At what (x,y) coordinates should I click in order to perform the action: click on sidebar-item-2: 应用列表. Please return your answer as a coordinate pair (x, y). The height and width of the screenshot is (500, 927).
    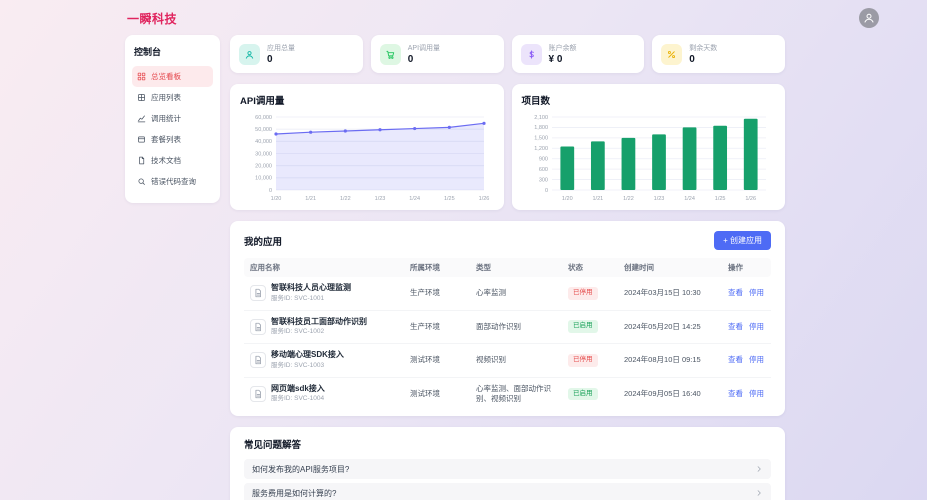
    Looking at the image, I should click on (172, 97).